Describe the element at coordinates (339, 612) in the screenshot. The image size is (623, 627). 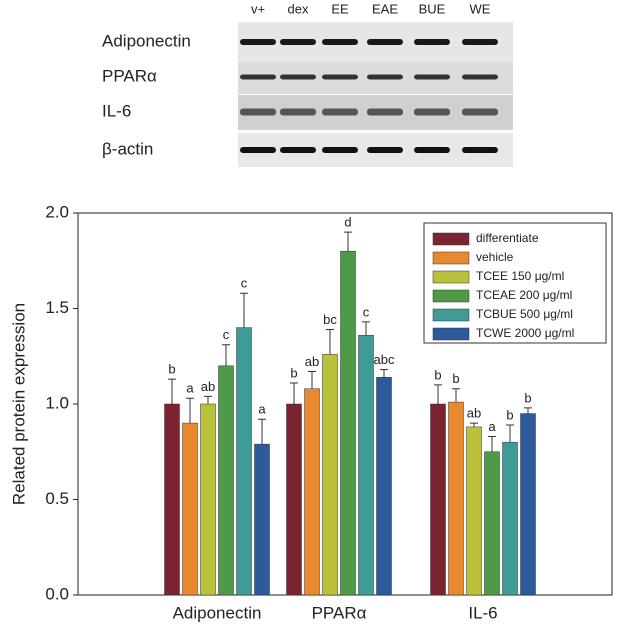
I see `x-tick-label: PPARα` at that location.